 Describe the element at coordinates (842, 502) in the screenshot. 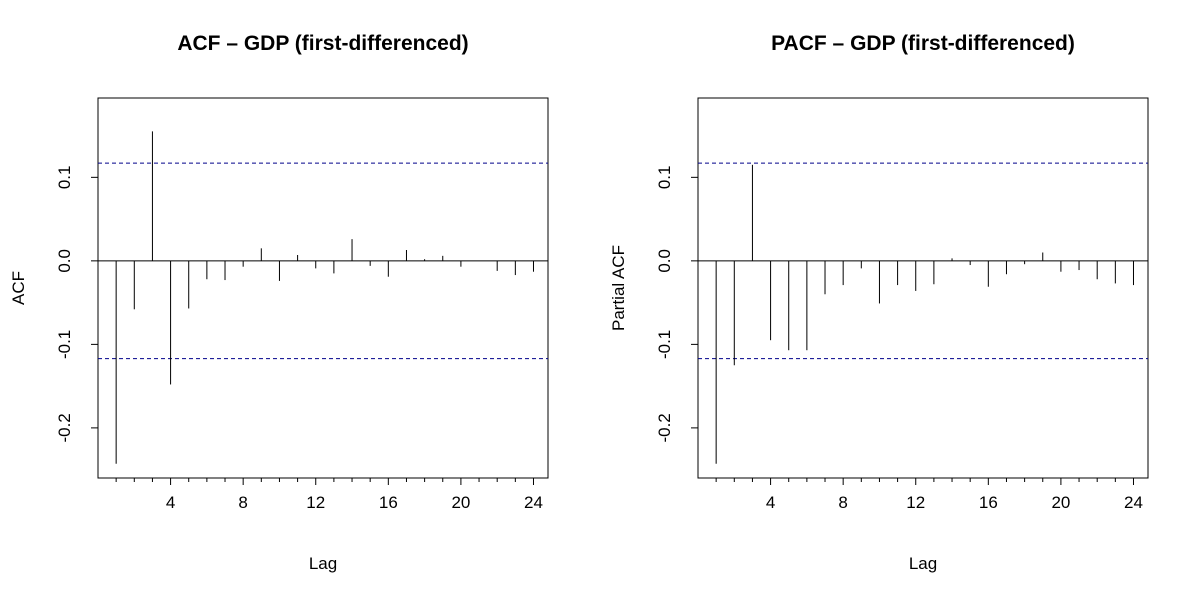

I see `pacf-x-tick-label: 8` at that location.